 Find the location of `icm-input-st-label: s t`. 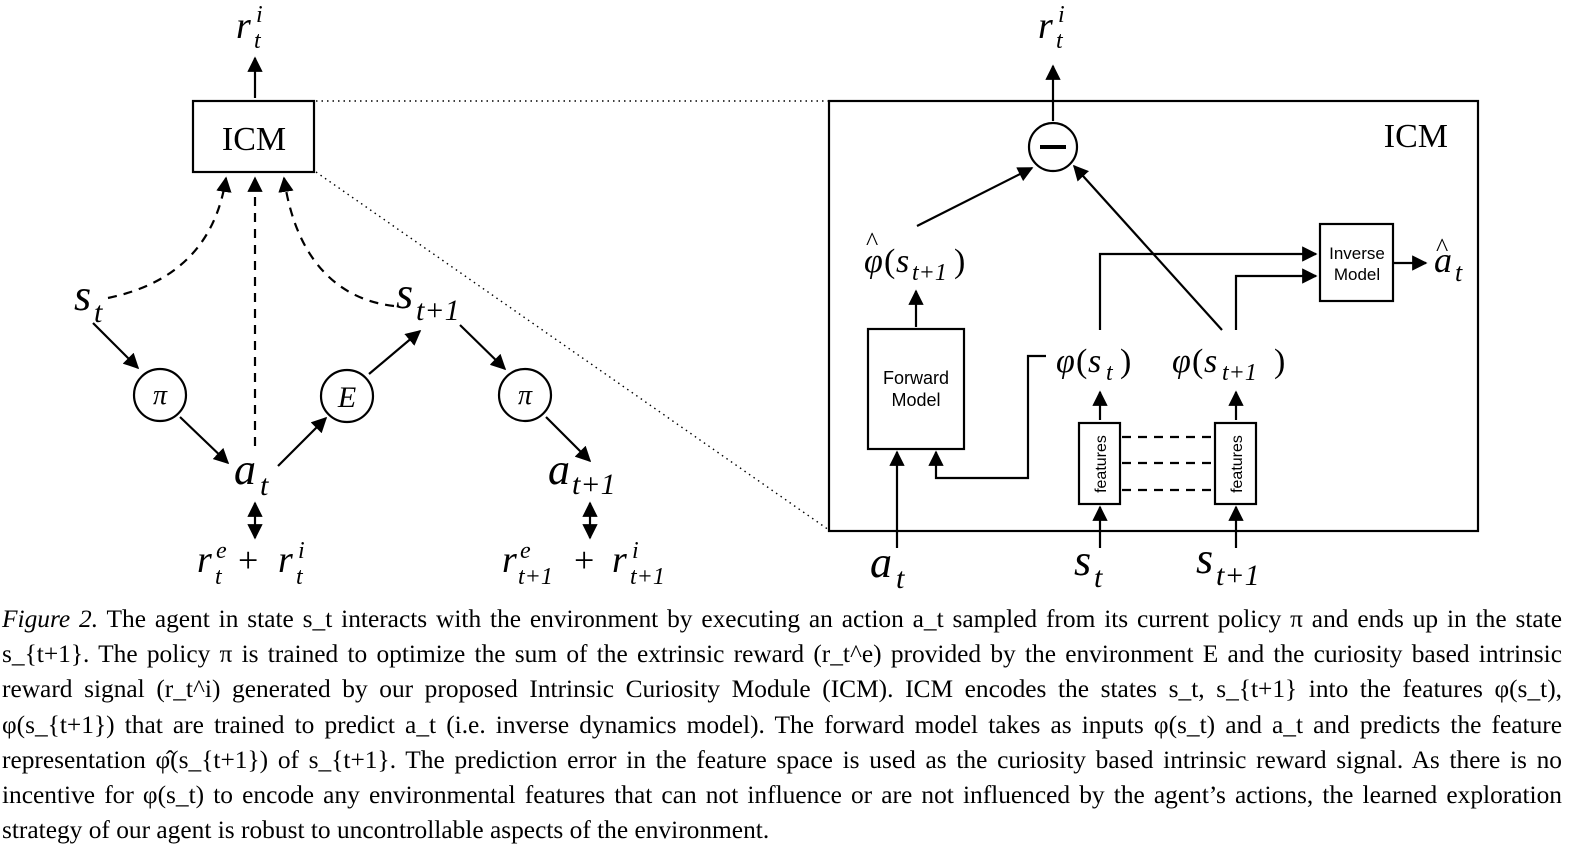

icm-input-st-label: s t is located at coordinates (1088, 565).